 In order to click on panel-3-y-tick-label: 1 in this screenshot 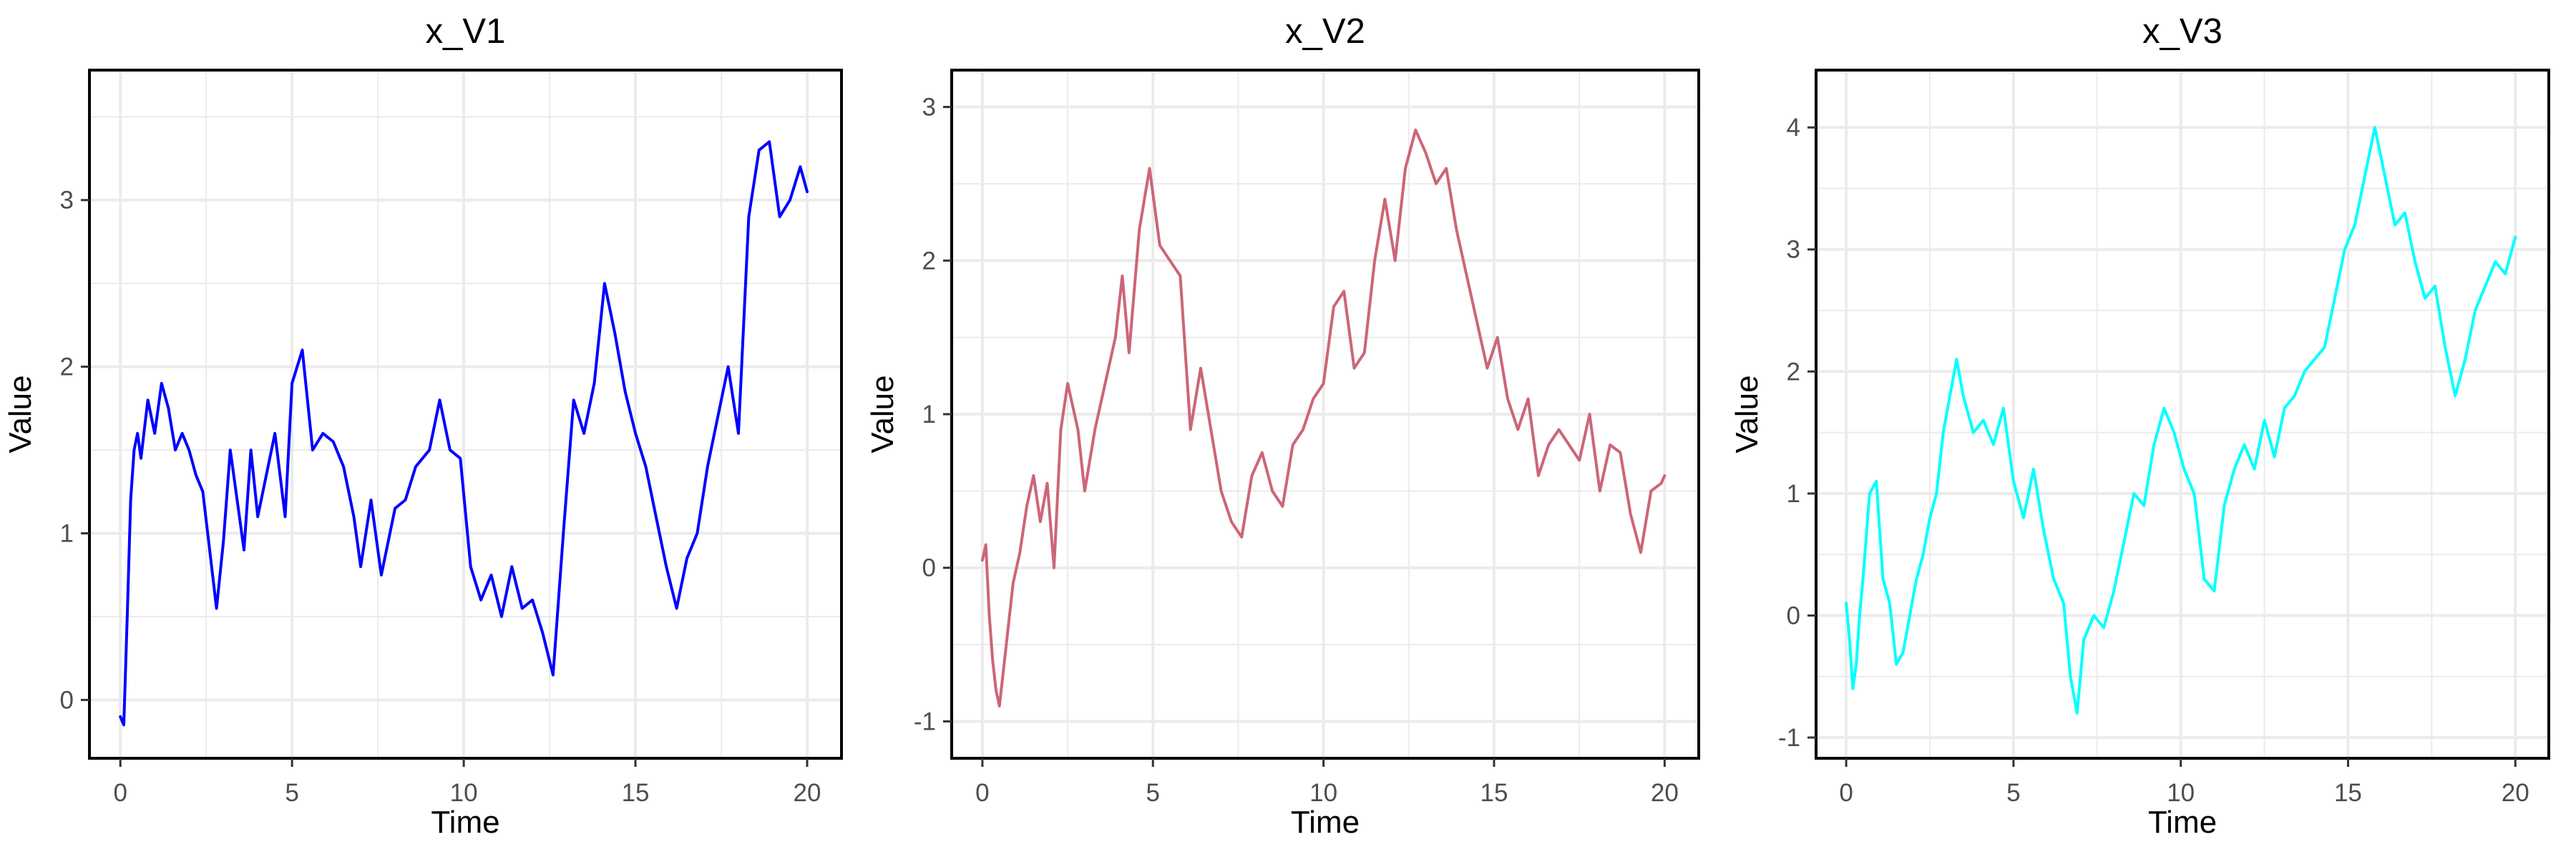, I will do `click(1793, 494)`.